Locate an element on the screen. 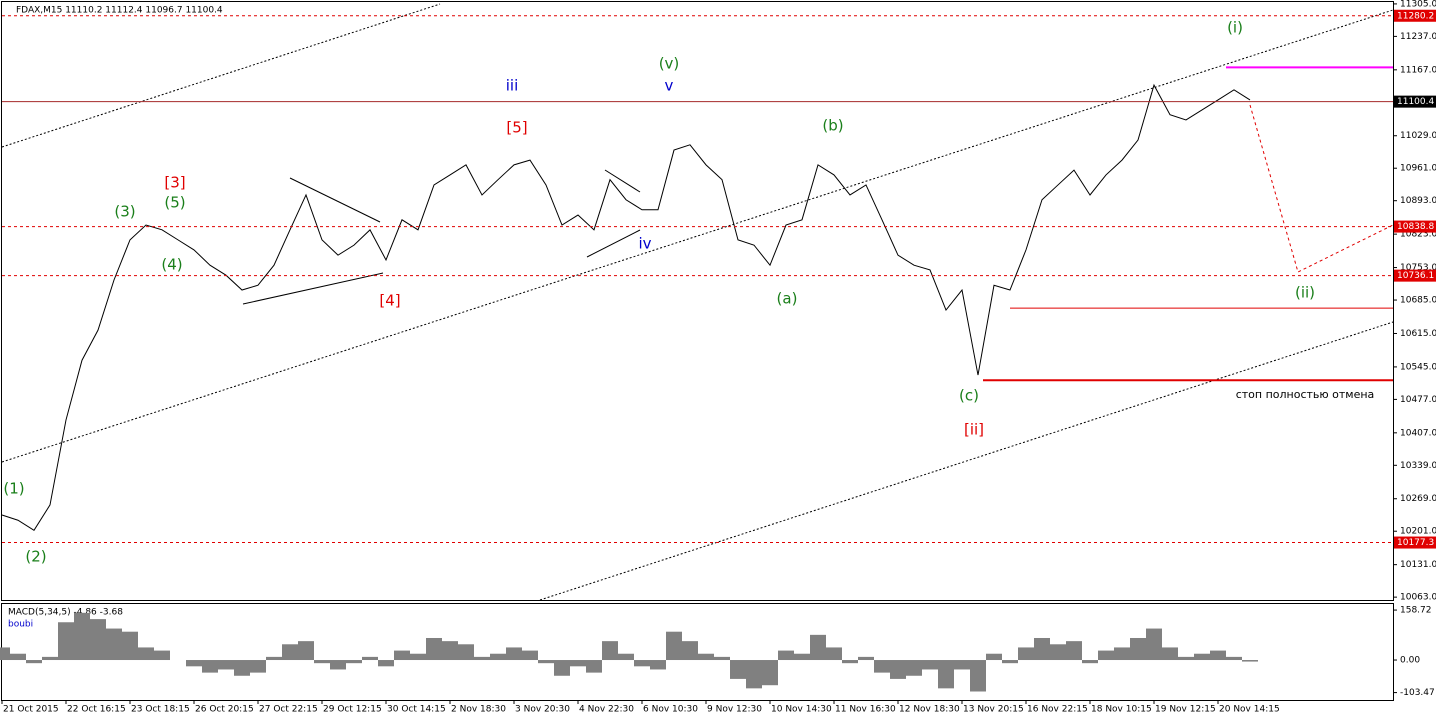  y-tick-label: 10685.0 is located at coordinates (1418, 301).